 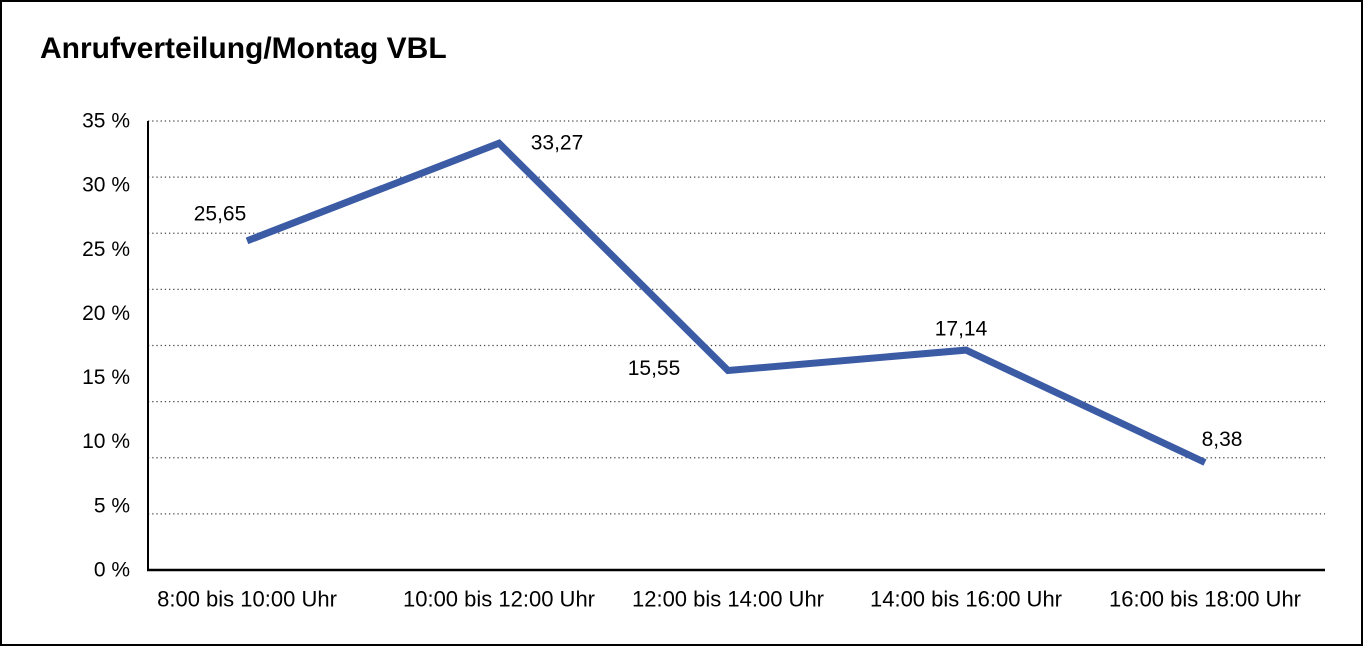 I want to click on y-tick-label: 0 %, so click(x=112, y=570).